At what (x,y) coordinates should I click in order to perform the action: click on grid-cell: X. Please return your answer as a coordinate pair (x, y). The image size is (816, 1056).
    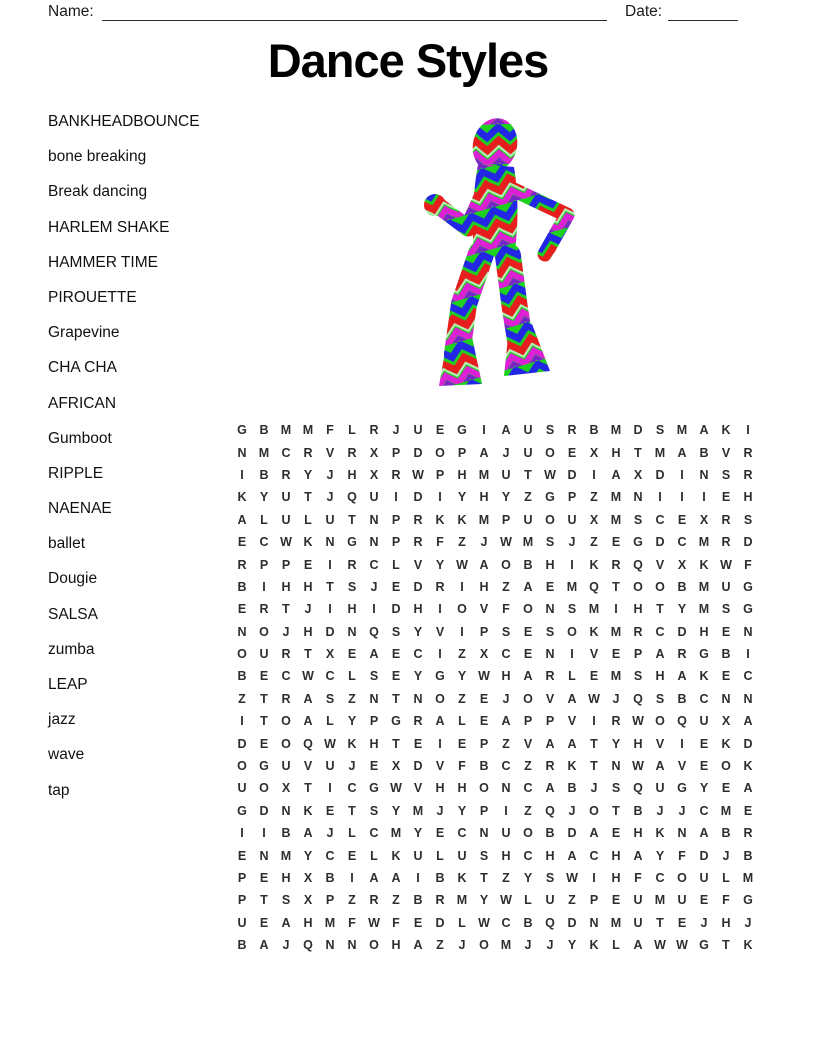
    Looking at the image, I should click on (484, 654).